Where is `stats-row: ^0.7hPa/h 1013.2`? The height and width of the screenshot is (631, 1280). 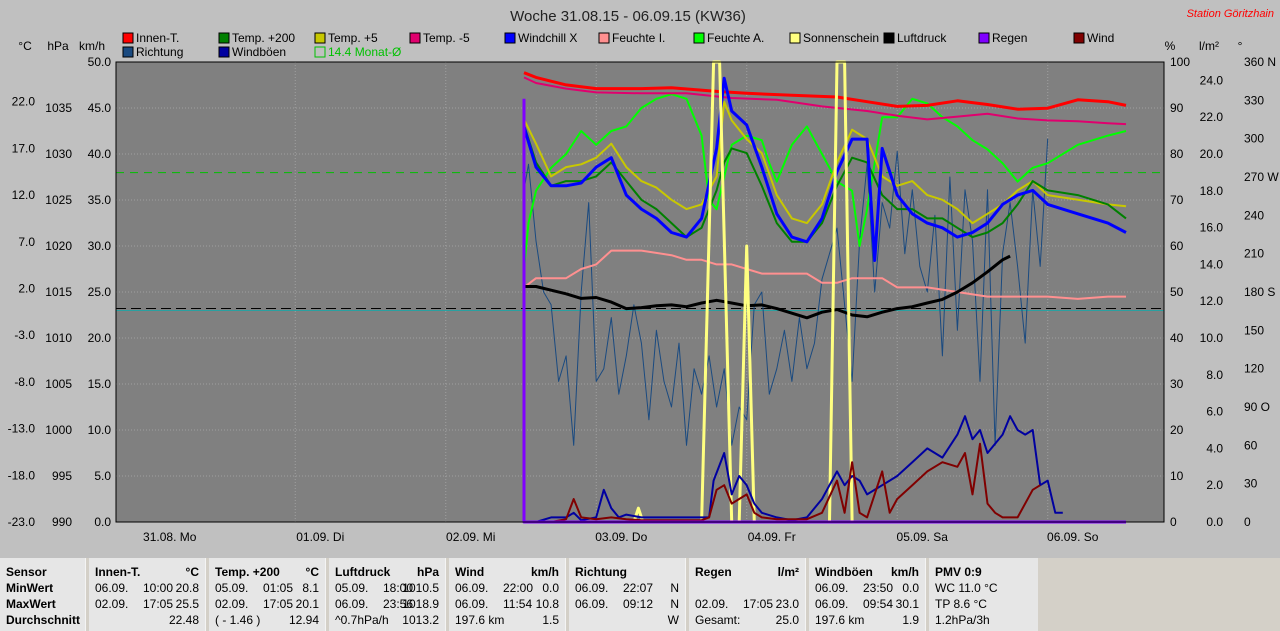
stats-row: ^0.7hPa/h 1013.2 is located at coordinates (387, 620).